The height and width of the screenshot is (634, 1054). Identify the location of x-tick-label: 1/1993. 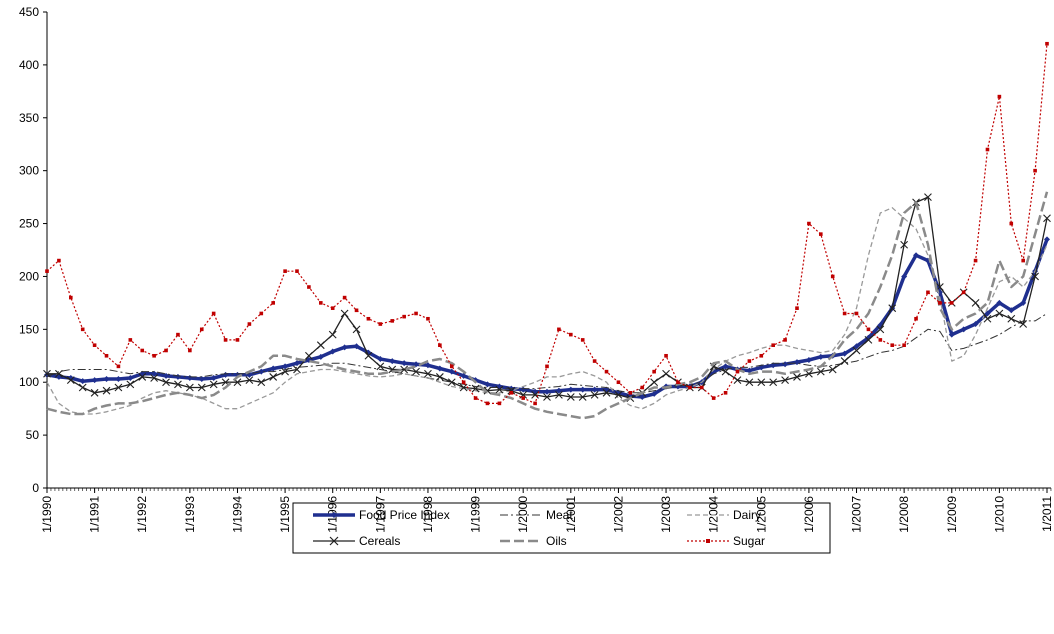
(190, 514).